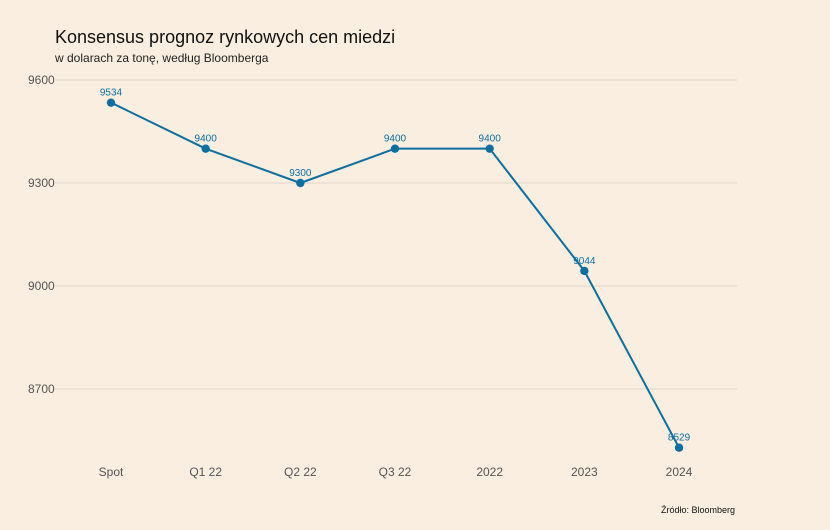 The height and width of the screenshot is (530, 830). I want to click on x-tick-label: Q1 22, so click(205, 472).